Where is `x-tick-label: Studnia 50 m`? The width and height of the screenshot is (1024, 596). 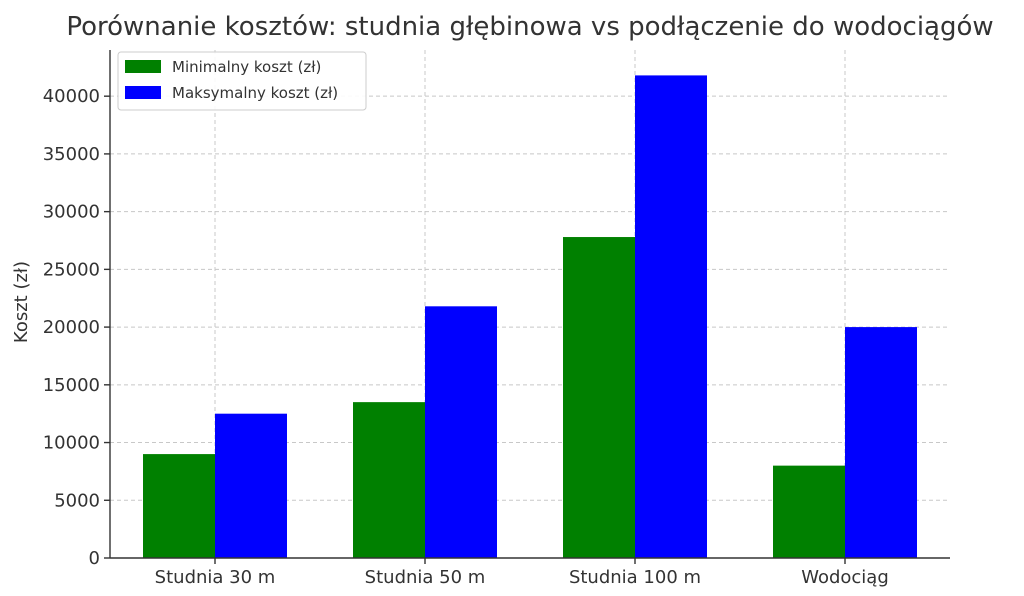 x-tick-label: Studnia 50 m is located at coordinates (425, 577).